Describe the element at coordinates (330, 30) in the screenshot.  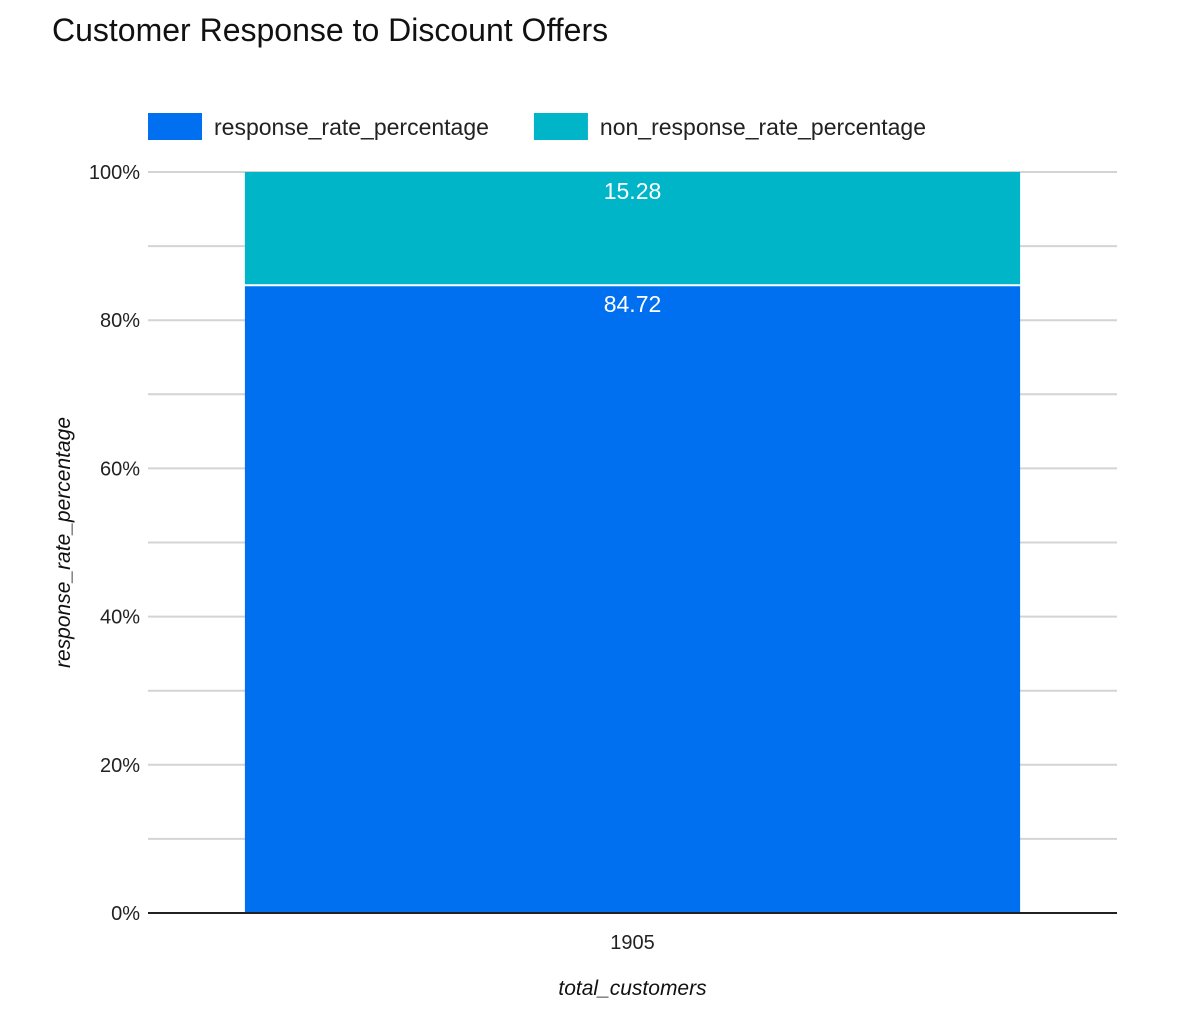
I see `chart-title: Customer Response to Discount Offers` at that location.